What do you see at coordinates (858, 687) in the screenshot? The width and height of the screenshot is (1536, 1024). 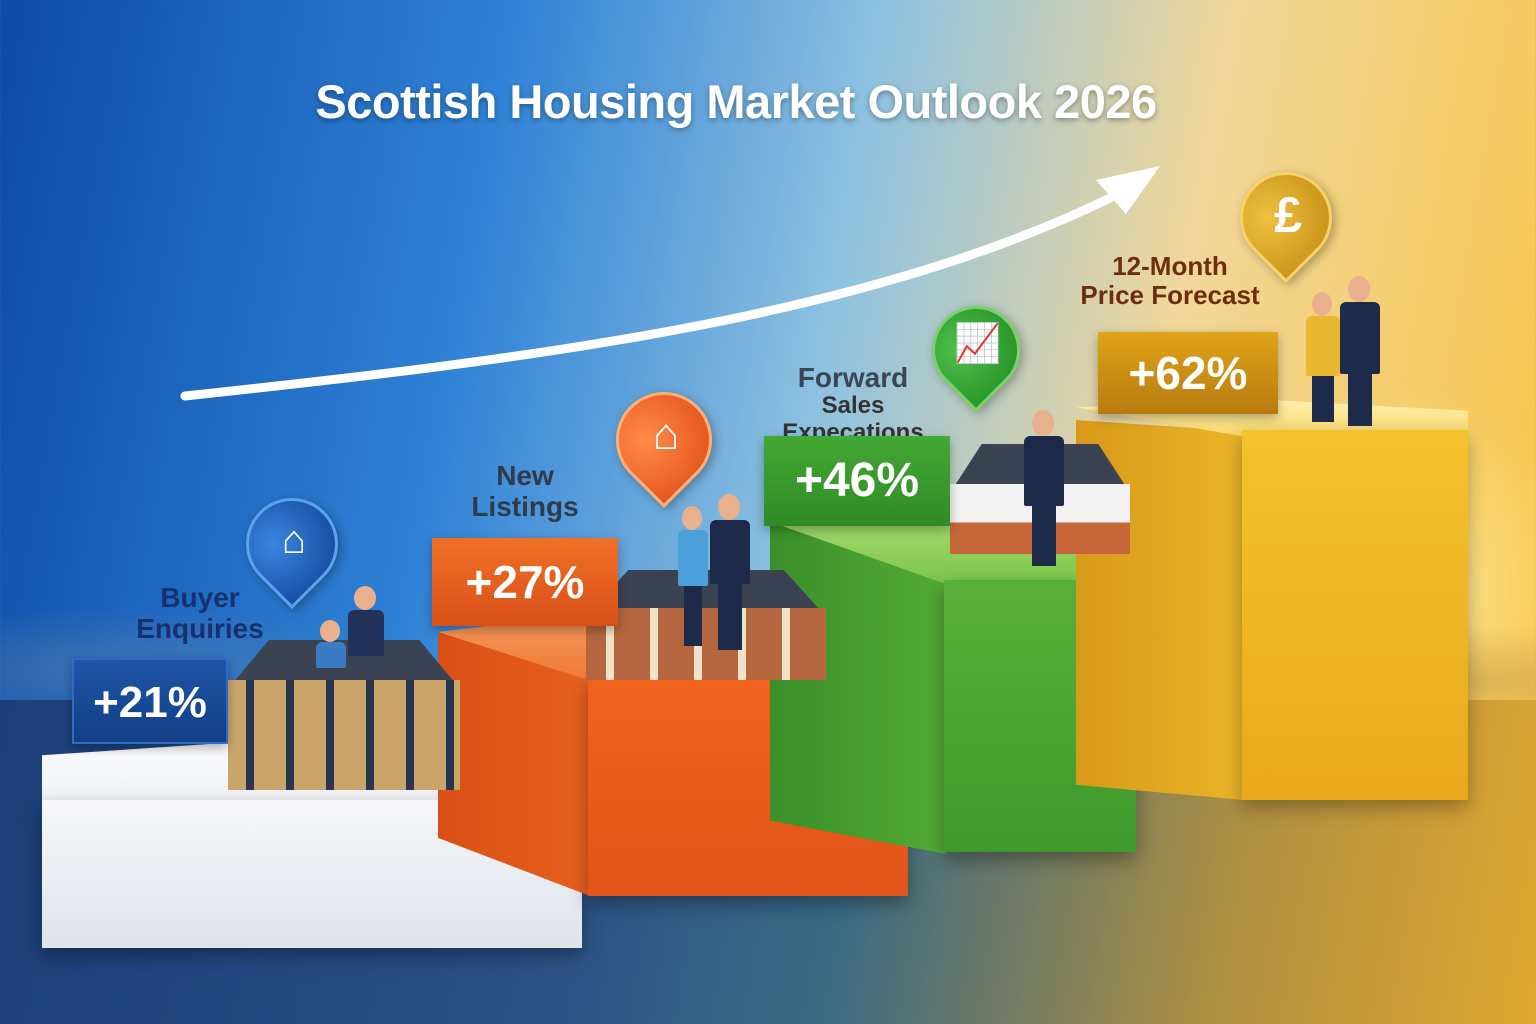 I see `bar-side` at bounding box center [858, 687].